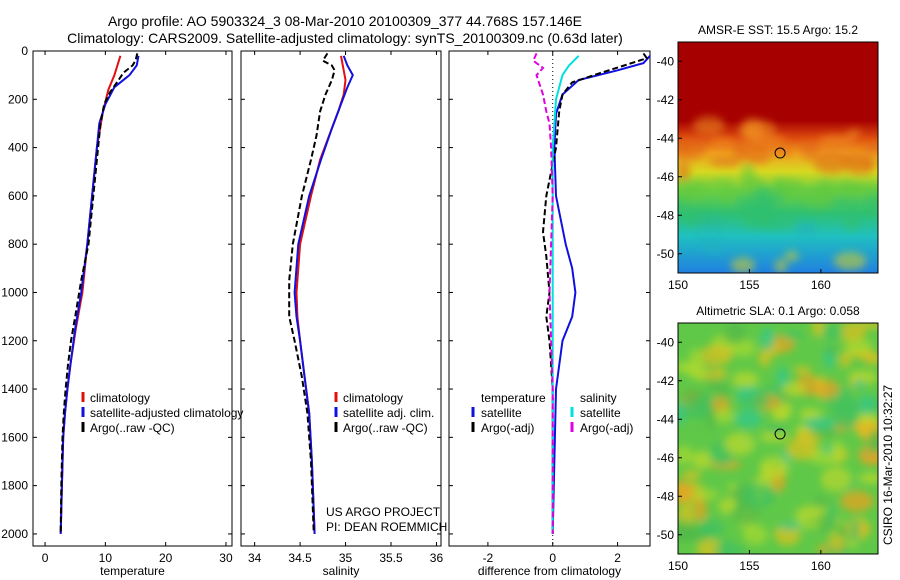  I want to click on x-axis-label: difference from climatology, so click(549, 571).